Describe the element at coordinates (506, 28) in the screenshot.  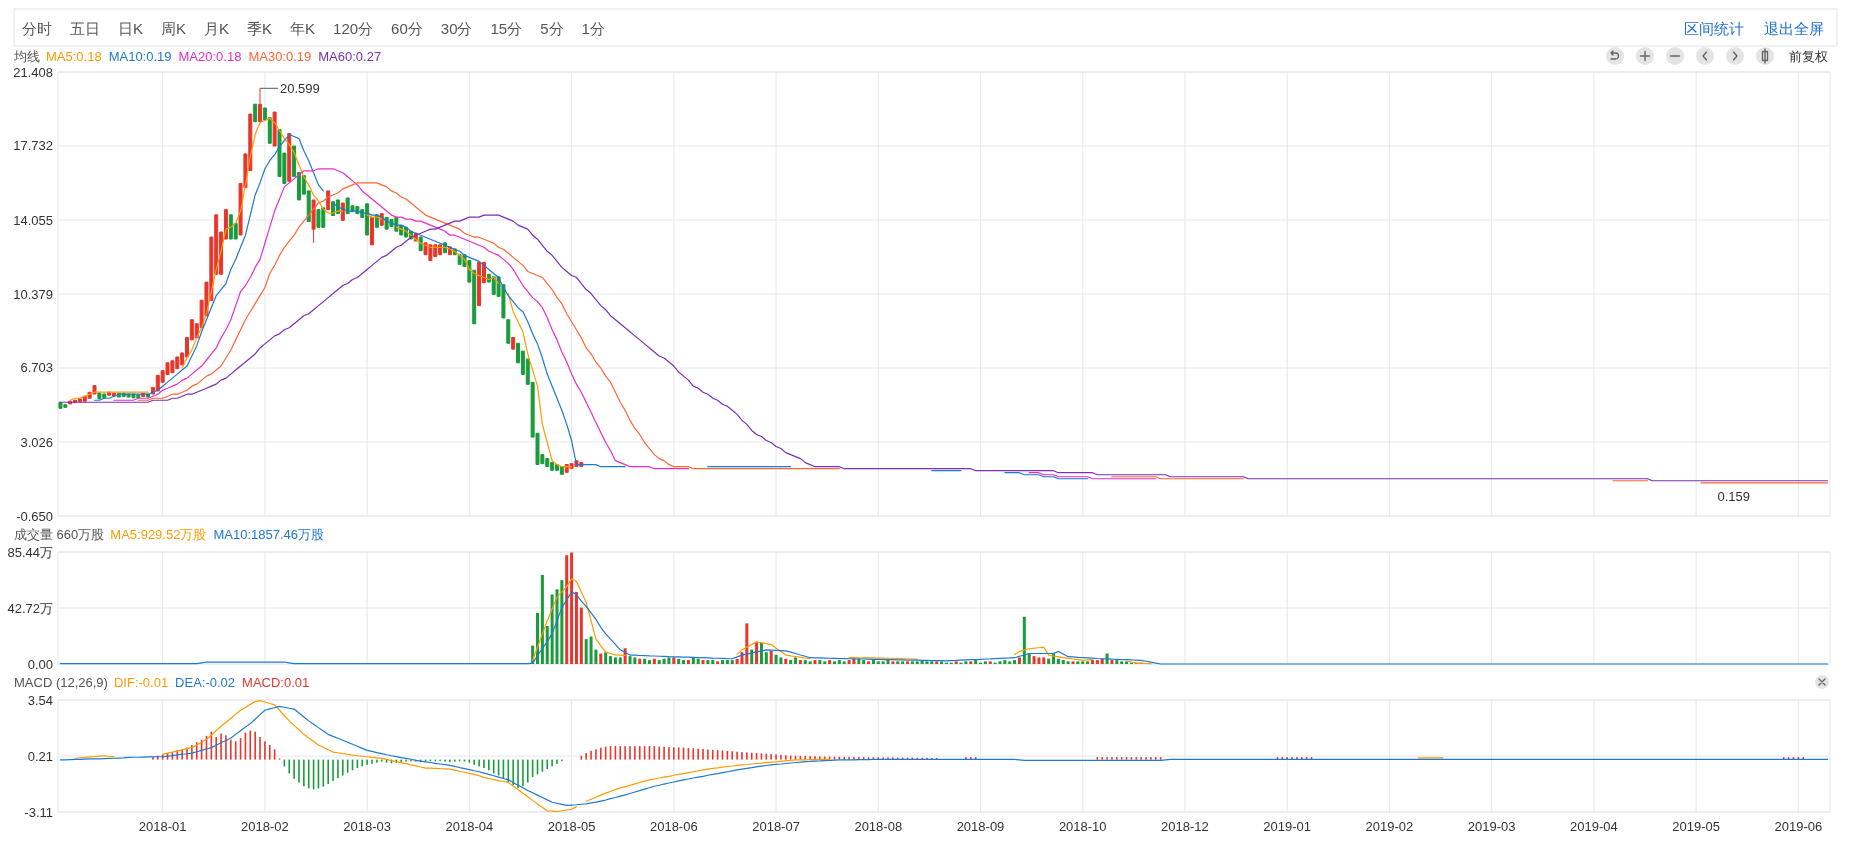
I see `category-label: 15分` at that location.